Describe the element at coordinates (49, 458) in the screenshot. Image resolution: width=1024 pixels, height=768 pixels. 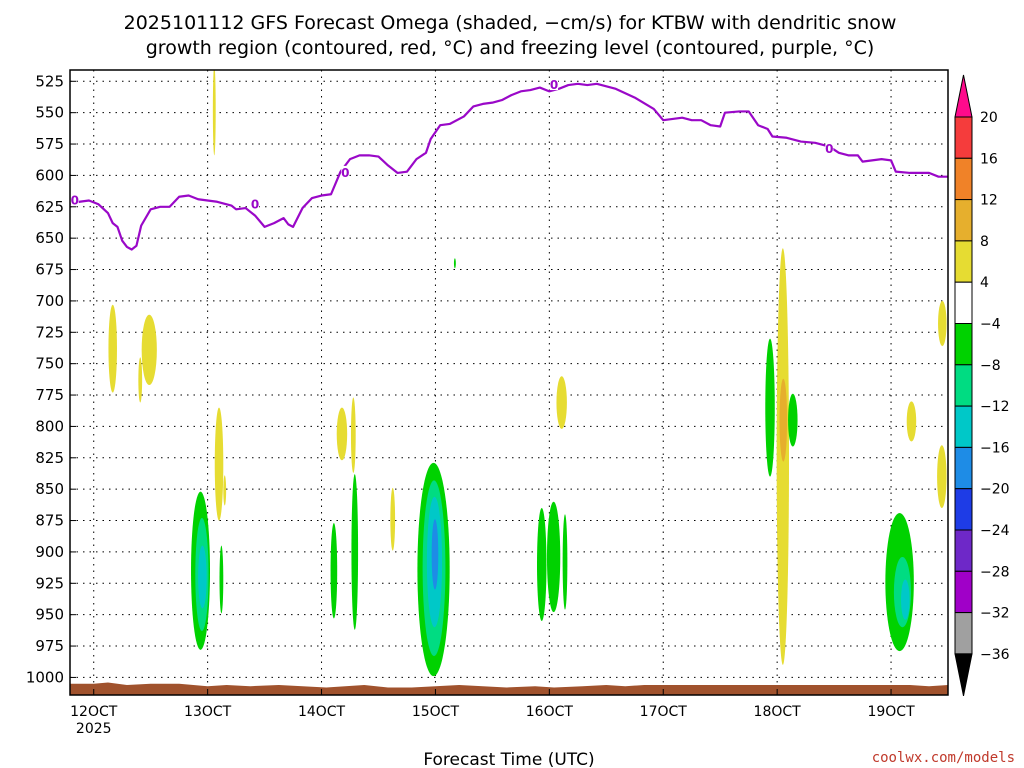
I see `y-tick-label: 825` at that location.